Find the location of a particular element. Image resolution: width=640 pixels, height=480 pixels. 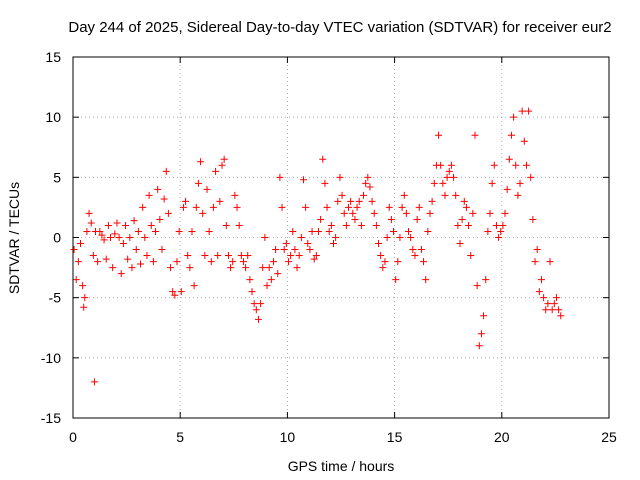

x-tick-label: 15 is located at coordinates (395, 437).